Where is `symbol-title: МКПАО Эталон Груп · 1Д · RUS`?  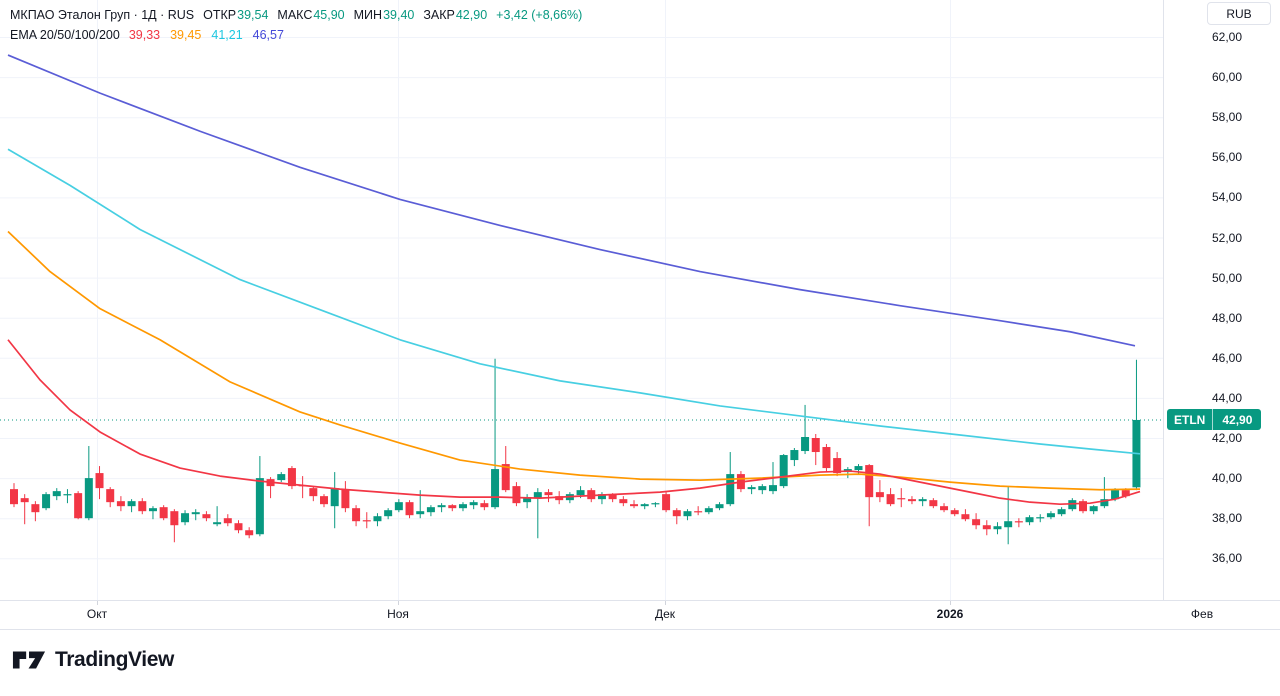
symbol-title: МКПАО Эталон Груп · 1Д · RUS is located at coordinates (102, 15).